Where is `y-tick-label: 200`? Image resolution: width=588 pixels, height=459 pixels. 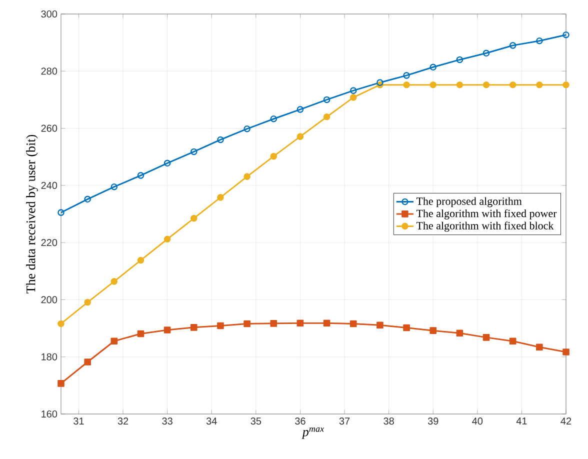 y-tick-label: 200 is located at coordinates (49, 300).